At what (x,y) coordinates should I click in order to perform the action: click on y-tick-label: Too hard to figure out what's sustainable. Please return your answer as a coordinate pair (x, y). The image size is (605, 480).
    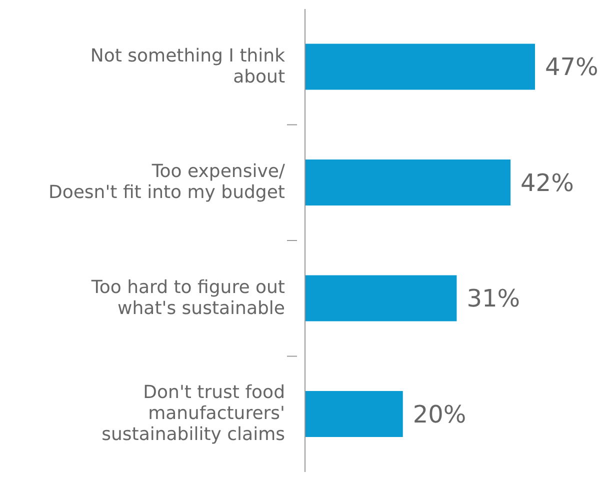
    Looking at the image, I should click on (187, 297).